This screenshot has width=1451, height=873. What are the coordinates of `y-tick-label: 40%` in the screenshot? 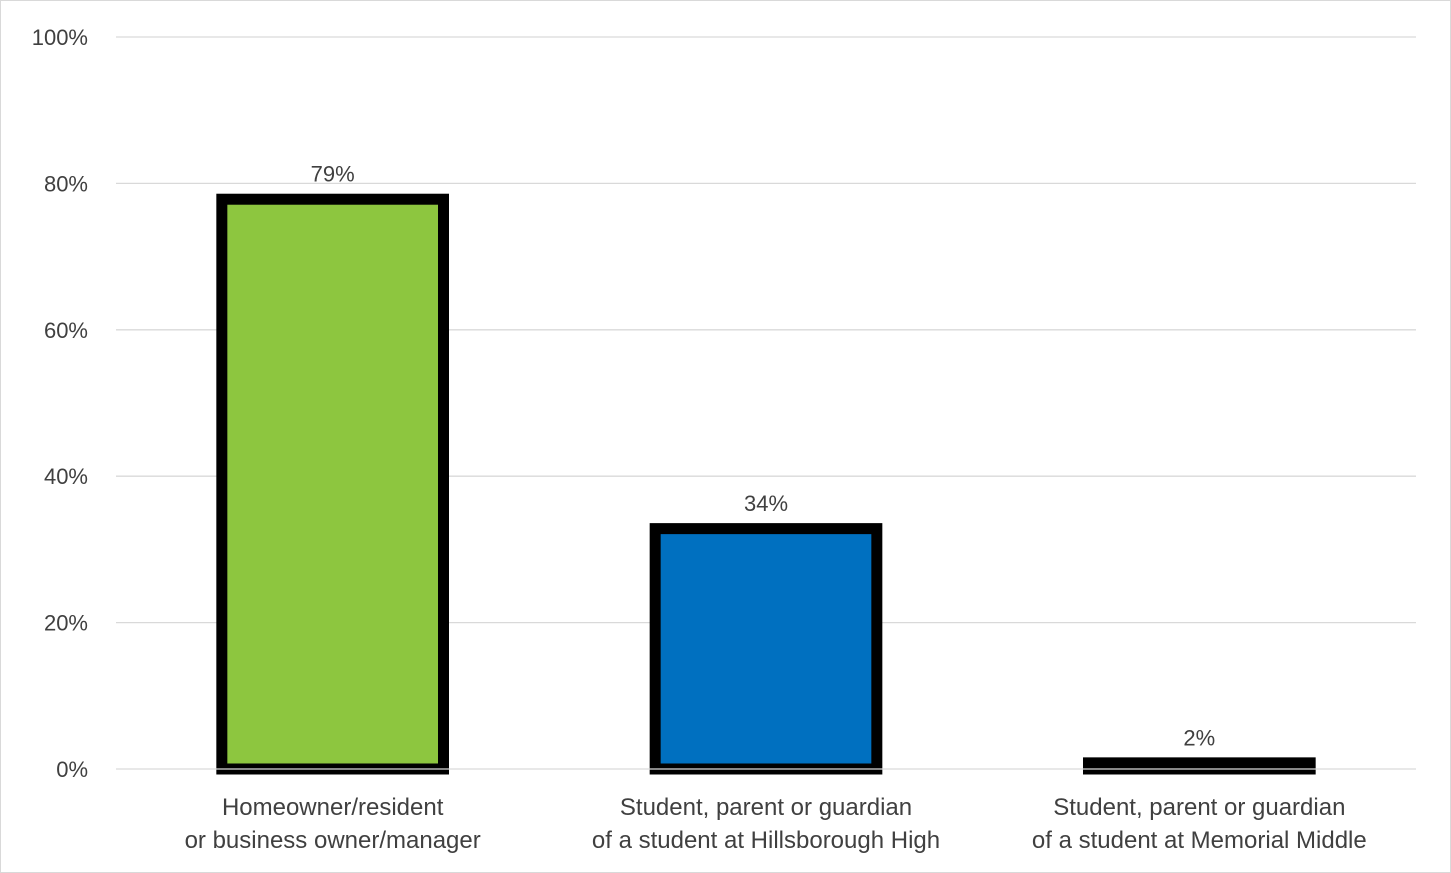 It's located at (66, 476).